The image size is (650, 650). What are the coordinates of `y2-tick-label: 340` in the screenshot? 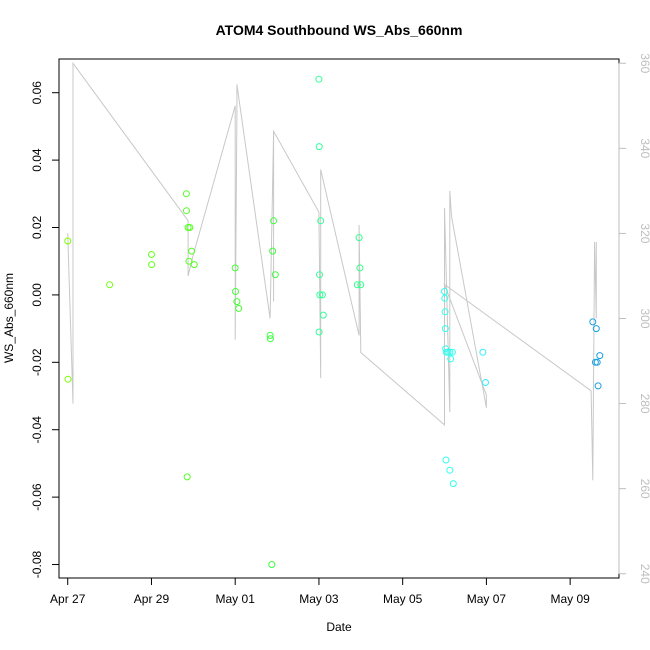 It's located at (644, 148).